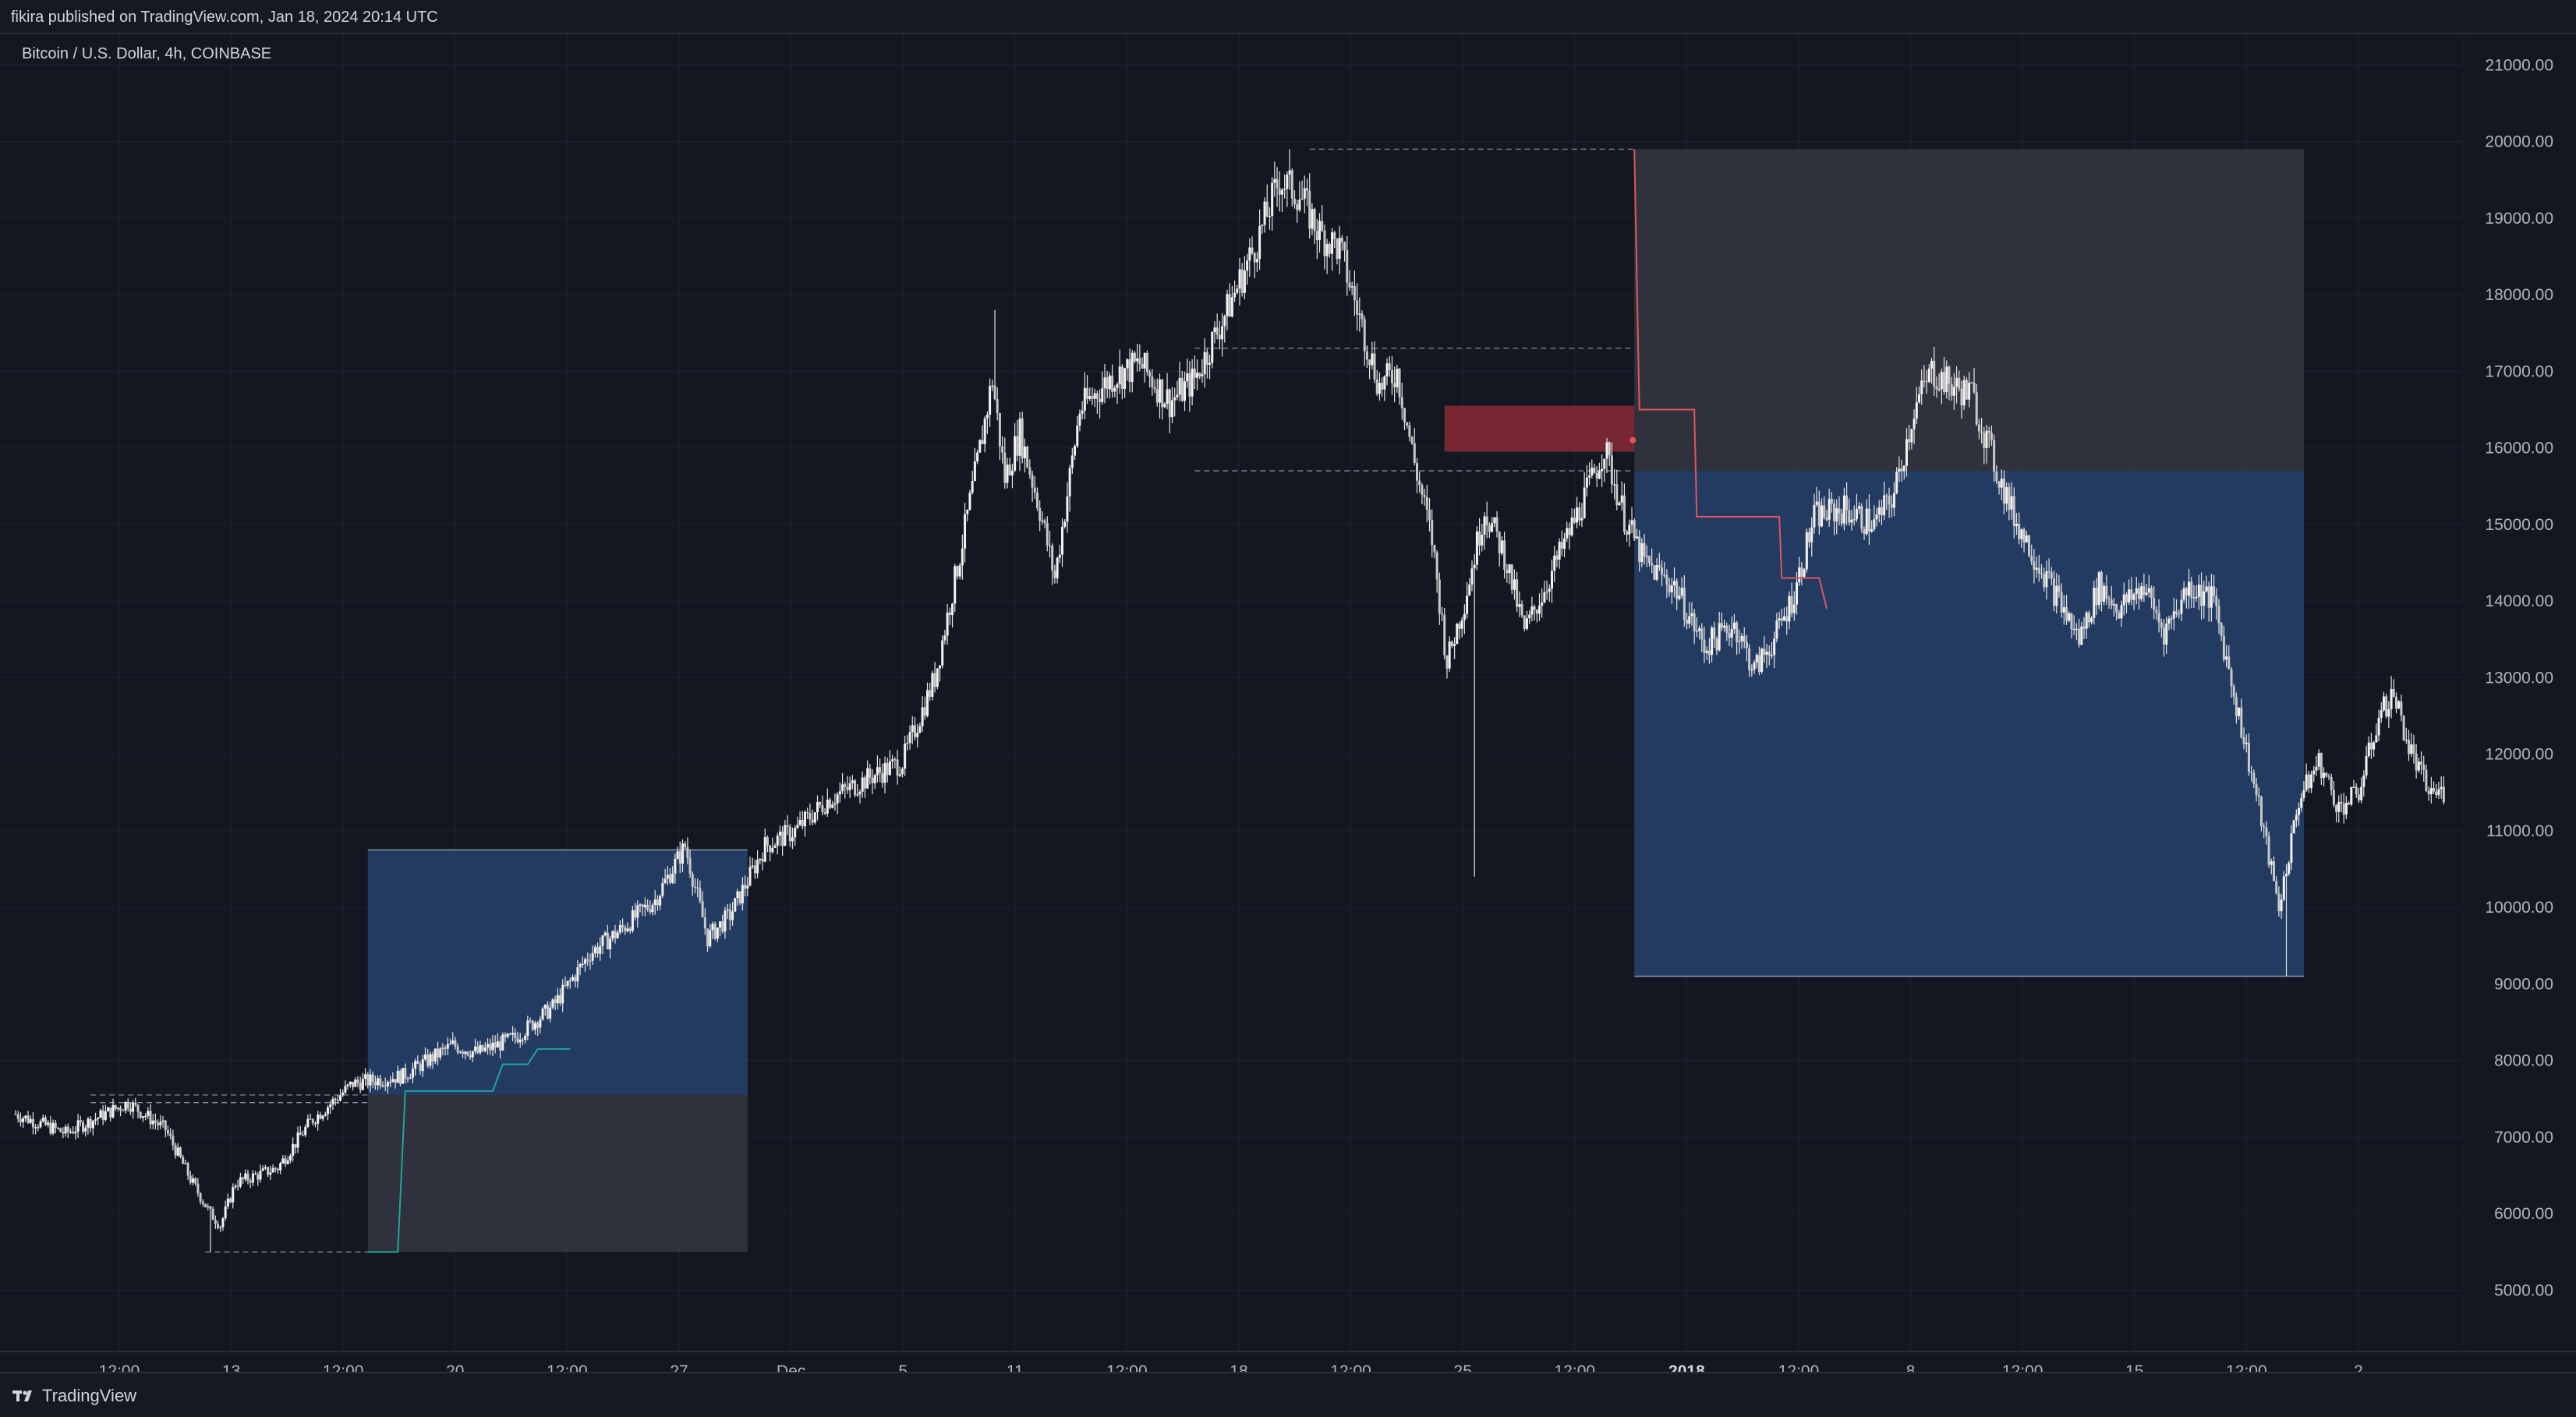 The width and height of the screenshot is (2576, 1417). Describe the element at coordinates (1969, 724) in the screenshot. I see `short-target-zone` at that location.